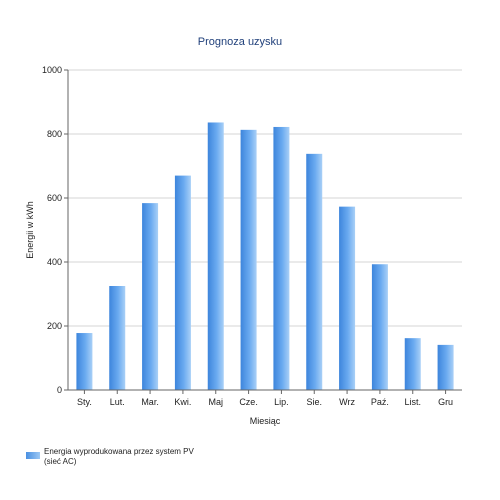 Image resolution: width=500 pixels, height=500 pixels. What do you see at coordinates (54, 262) in the screenshot?
I see `y-tick-label: 400` at bounding box center [54, 262].